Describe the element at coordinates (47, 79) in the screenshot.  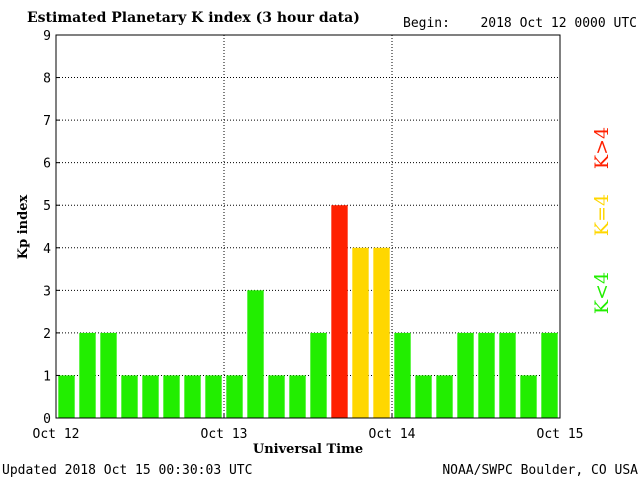
I see `y-tick-label: 8` at that location.